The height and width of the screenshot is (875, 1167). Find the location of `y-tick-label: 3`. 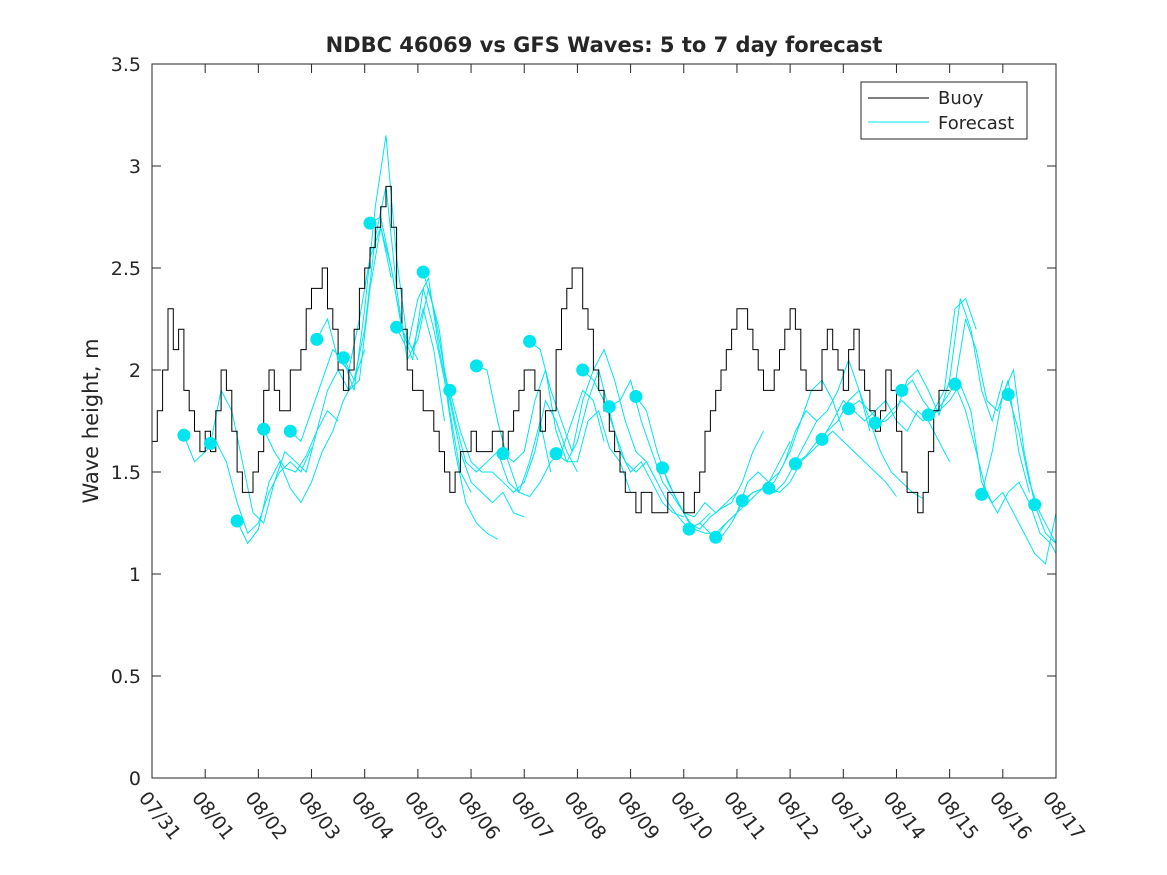

y-tick-label: 3 is located at coordinates (135, 167).